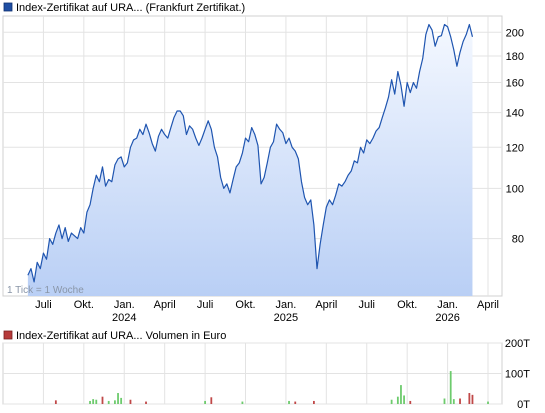 This screenshot has height=413, width=545. Describe the element at coordinates (515, 33) in the screenshot. I see `price-y-tick-label: 200` at that location.